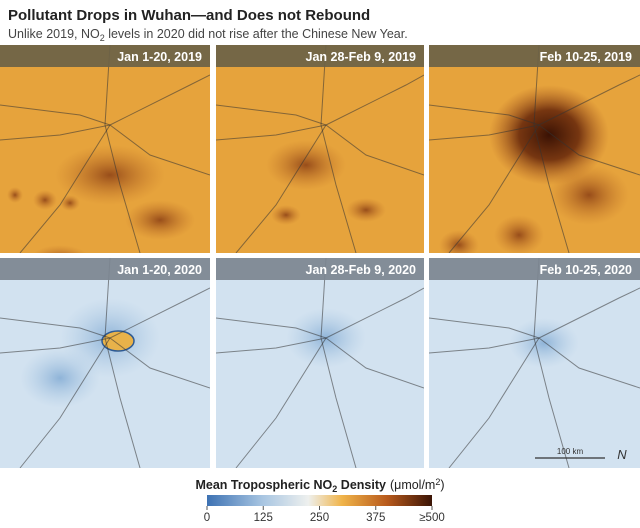 The image size is (640, 528). Describe the element at coordinates (319, 500) in the screenshot. I see `colorbar` at that location.